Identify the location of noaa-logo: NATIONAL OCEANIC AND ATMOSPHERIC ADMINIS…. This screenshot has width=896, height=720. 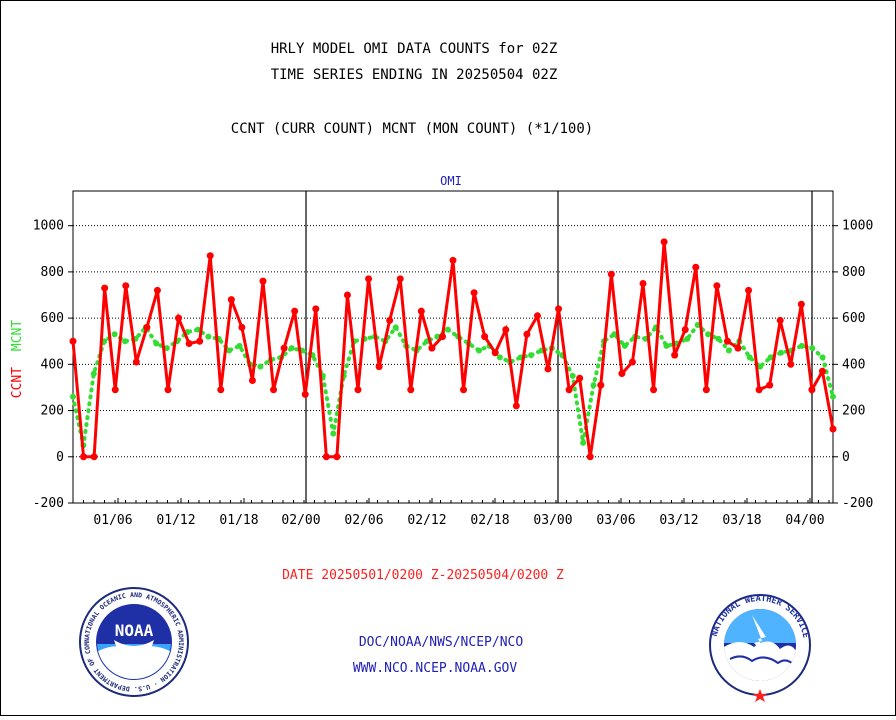
(134, 642).